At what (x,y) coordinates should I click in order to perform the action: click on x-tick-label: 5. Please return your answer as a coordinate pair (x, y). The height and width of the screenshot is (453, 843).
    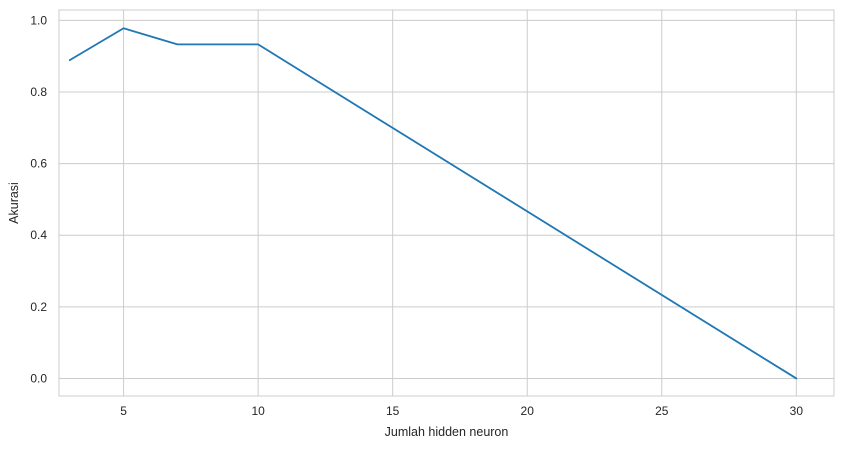
    Looking at the image, I should click on (123, 411).